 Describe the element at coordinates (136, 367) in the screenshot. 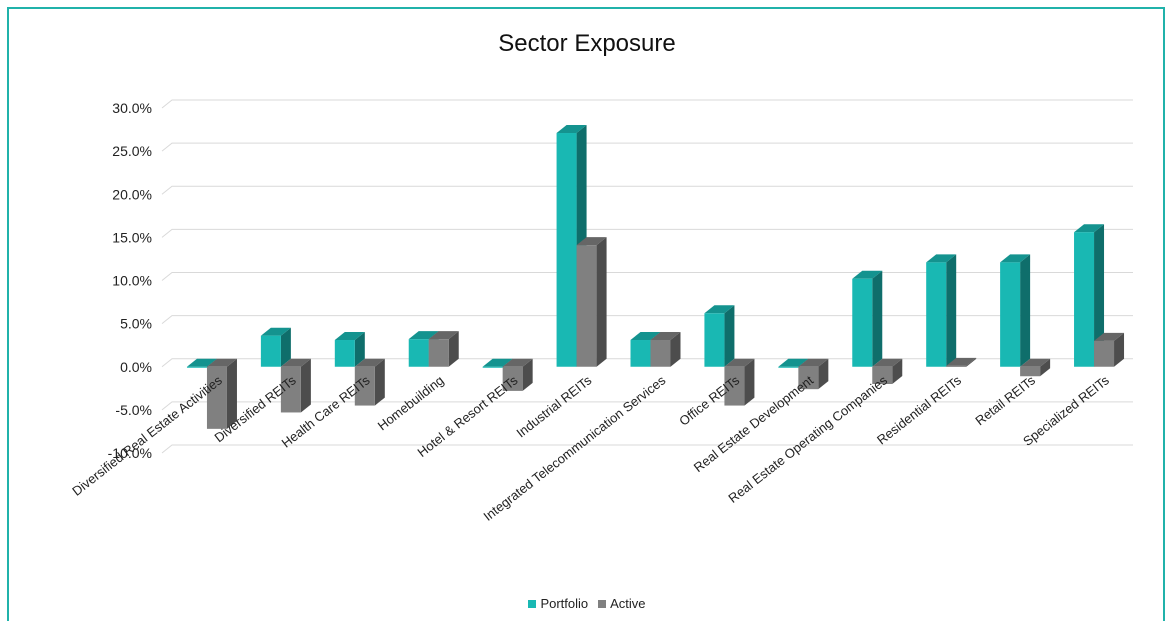

I see `y-tick-label: 0.0%` at that location.